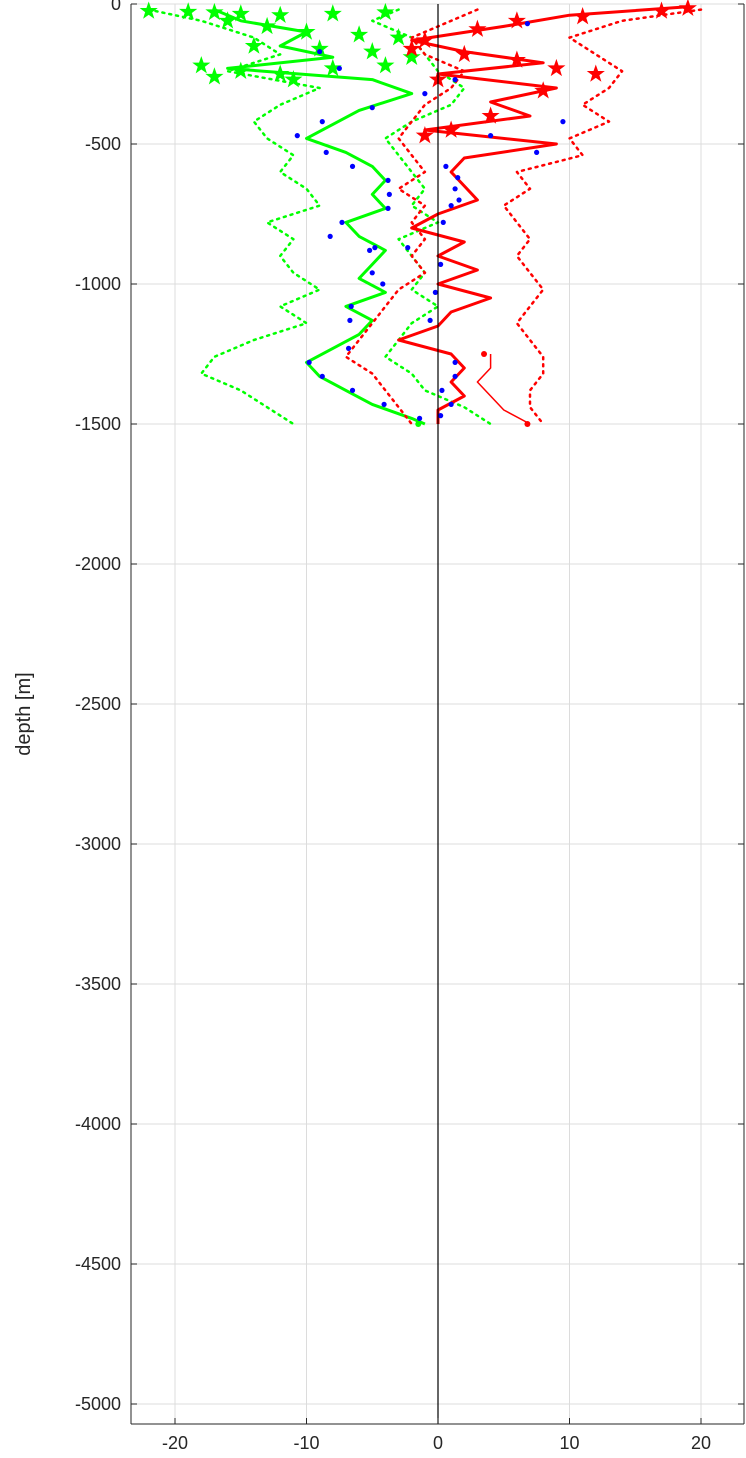  What do you see at coordinates (569, 1443) in the screenshot?
I see `x-tick-label: 10` at bounding box center [569, 1443].